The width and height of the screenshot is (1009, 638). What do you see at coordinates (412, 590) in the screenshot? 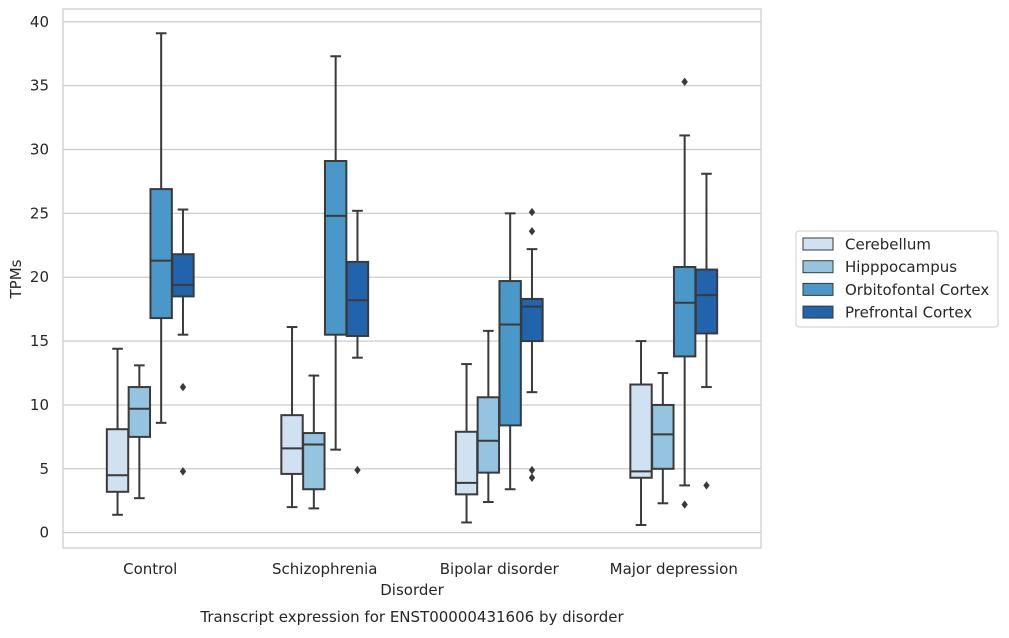
I see `x-axis-label: Disorder` at bounding box center [412, 590].